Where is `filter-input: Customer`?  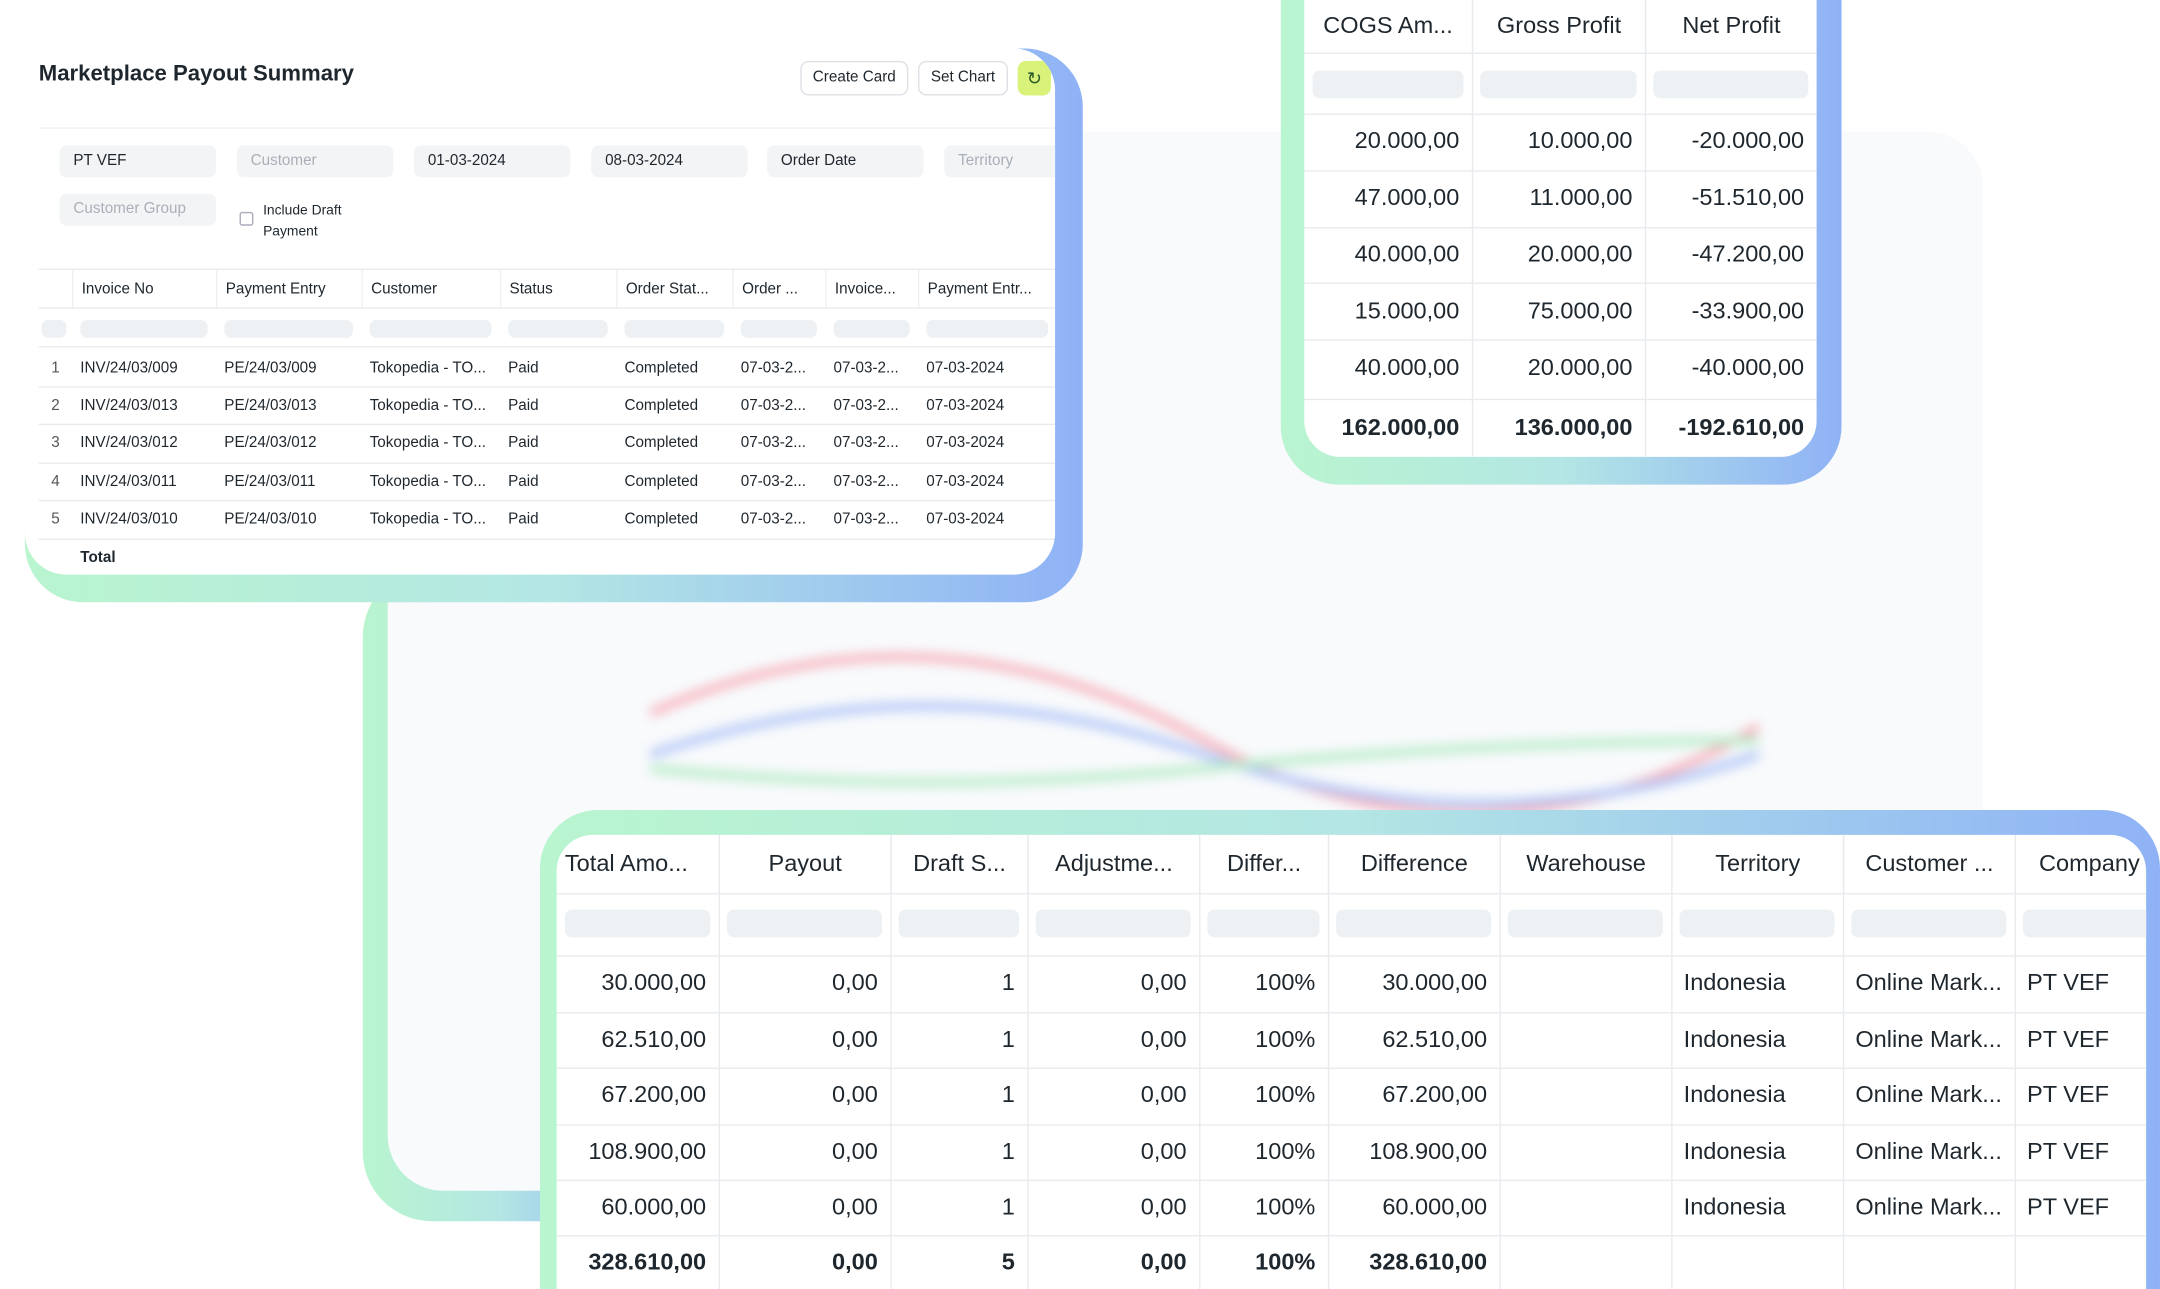 filter-input: Customer is located at coordinates (315, 161).